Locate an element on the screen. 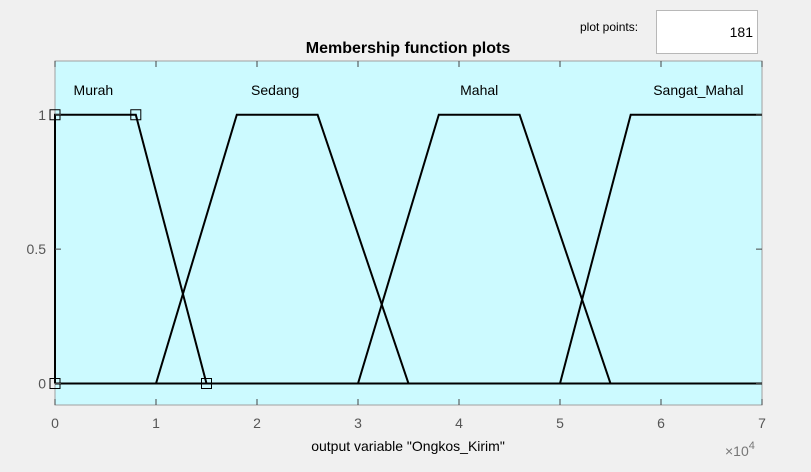 This screenshot has height=472, width=811. x-tick-label: 3 is located at coordinates (358, 423).